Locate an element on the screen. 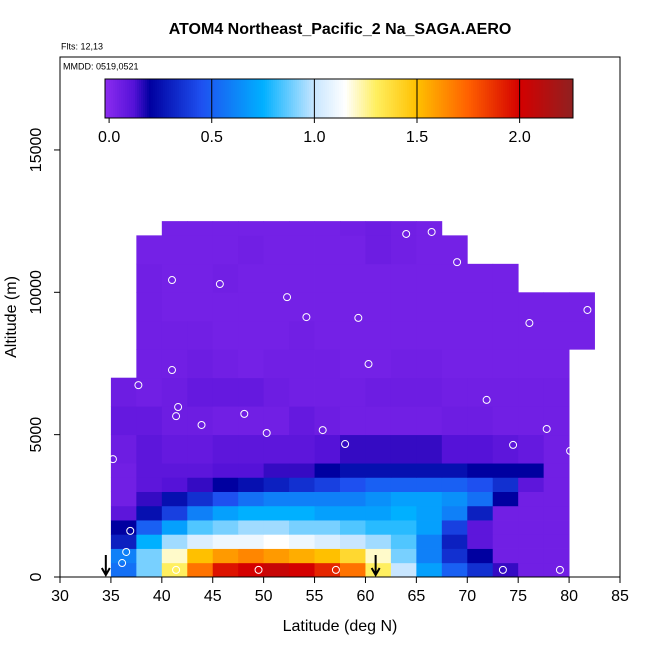 This screenshot has height=655, width=650. x-tick-label: 65 is located at coordinates (416, 596).